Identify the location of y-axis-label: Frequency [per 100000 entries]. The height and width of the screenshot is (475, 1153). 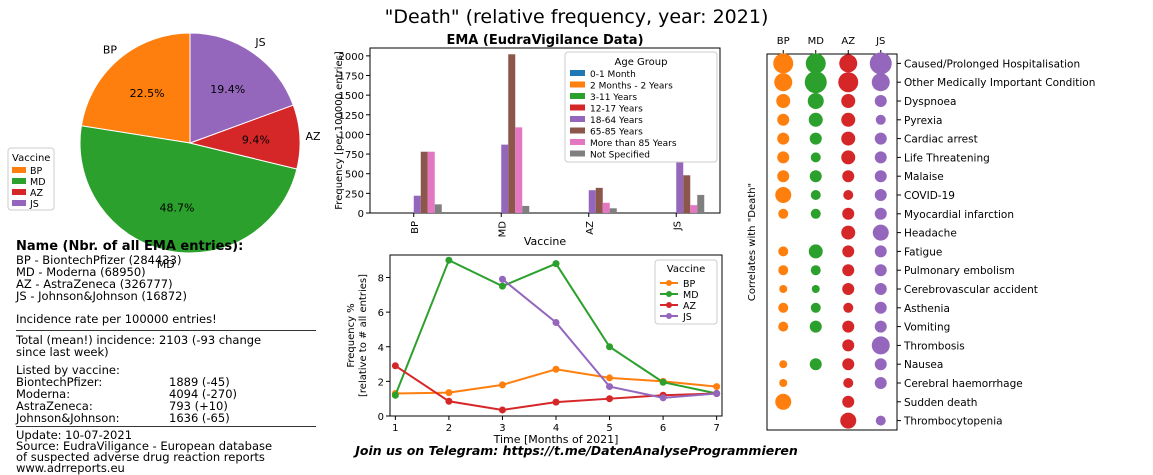
(339, 130).